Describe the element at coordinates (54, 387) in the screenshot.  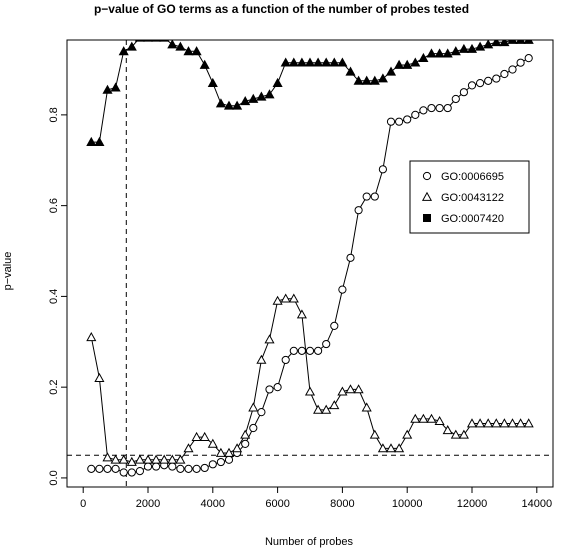
I see `y-tick-label: 0.2` at that location.